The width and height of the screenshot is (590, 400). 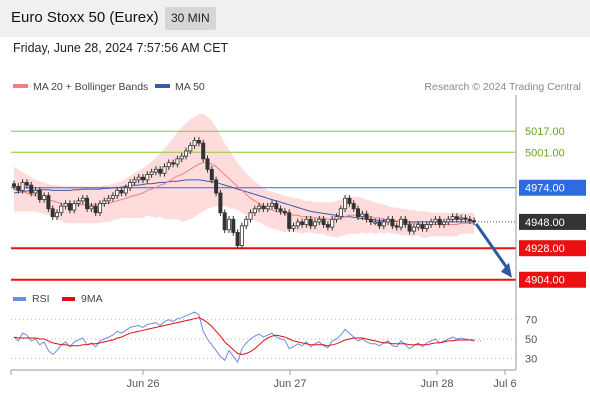 I want to click on x-tick-label: Jun 26, so click(x=142, y=384).